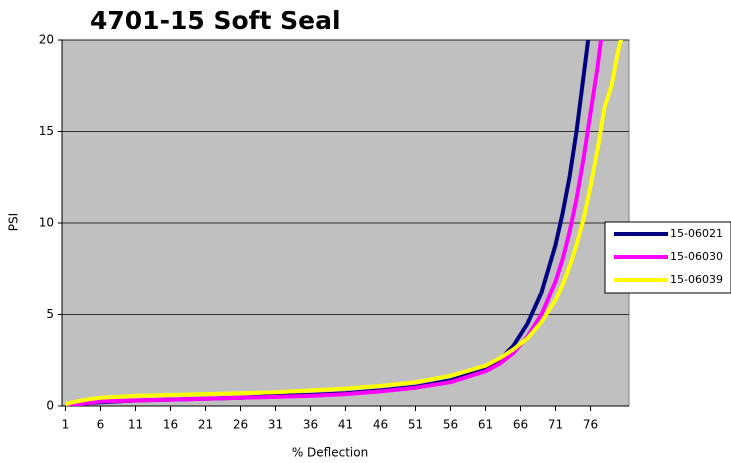 The height and width of the screenshot is (463, 731). I want to click on x-tick-label: 76, so click(590, 425).